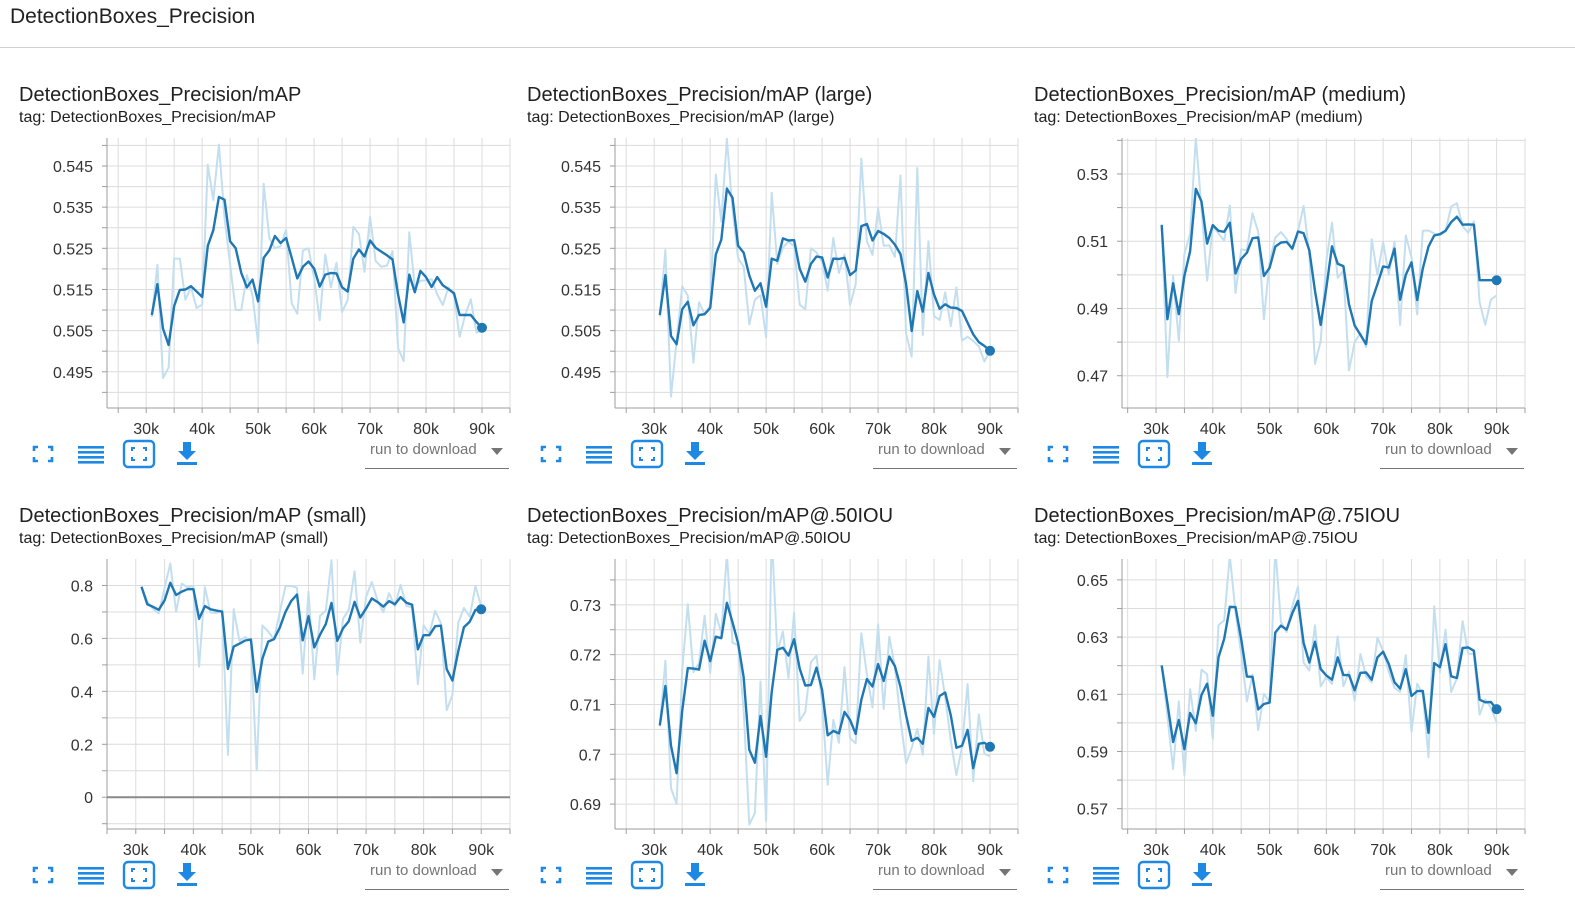 Image resolution: width=1575 pixels, height=917 pixels. Describe the element at coordinates (73, 249) in the screenshot. I see `y-tick-label: 0.525` at that location.